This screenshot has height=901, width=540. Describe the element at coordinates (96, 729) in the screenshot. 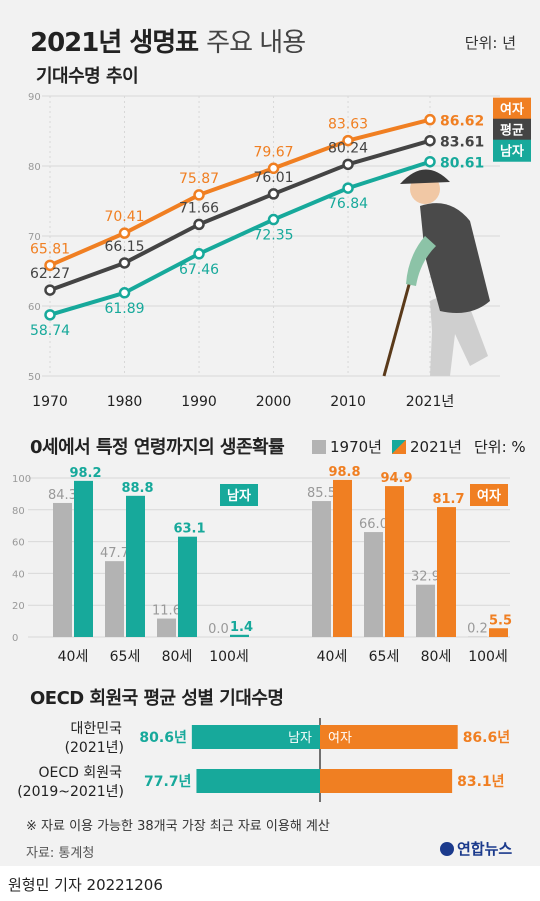

I see `country-name: 대한민국` at that location.